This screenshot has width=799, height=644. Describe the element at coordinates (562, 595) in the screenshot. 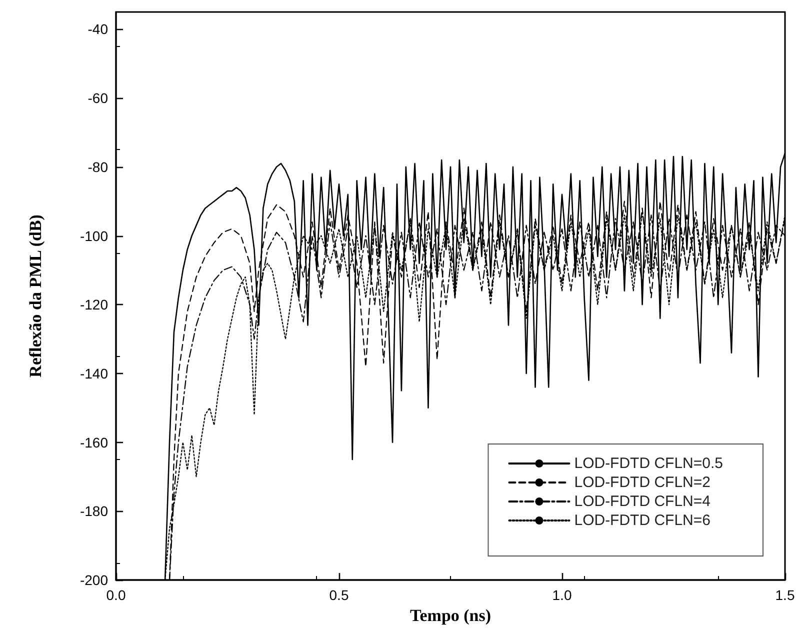

I see `x-tick-label: 1.0` at that location.